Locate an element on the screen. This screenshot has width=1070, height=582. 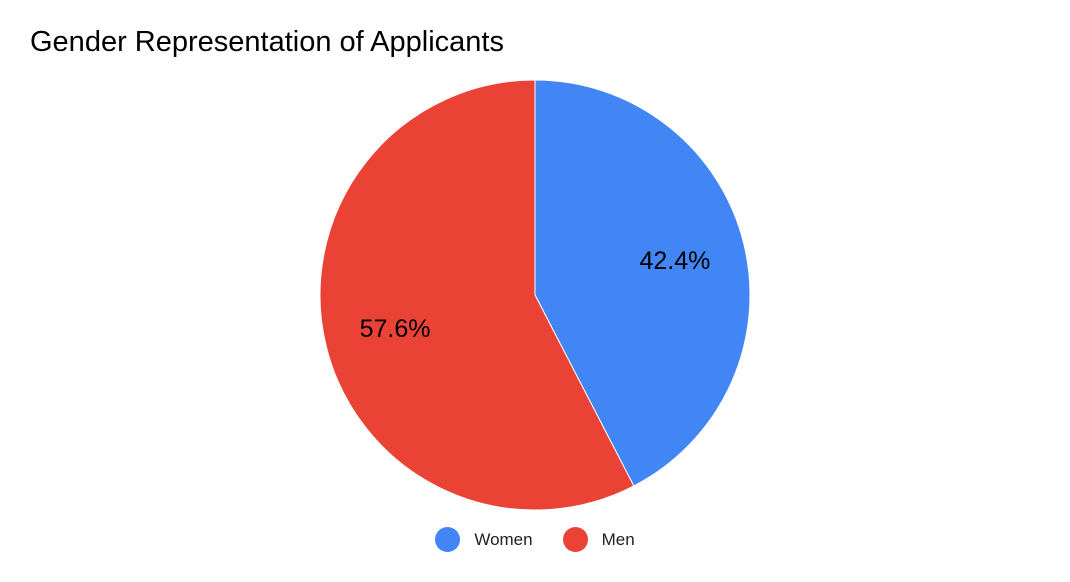
legend: Women Men is located at coordinates (535, 539).